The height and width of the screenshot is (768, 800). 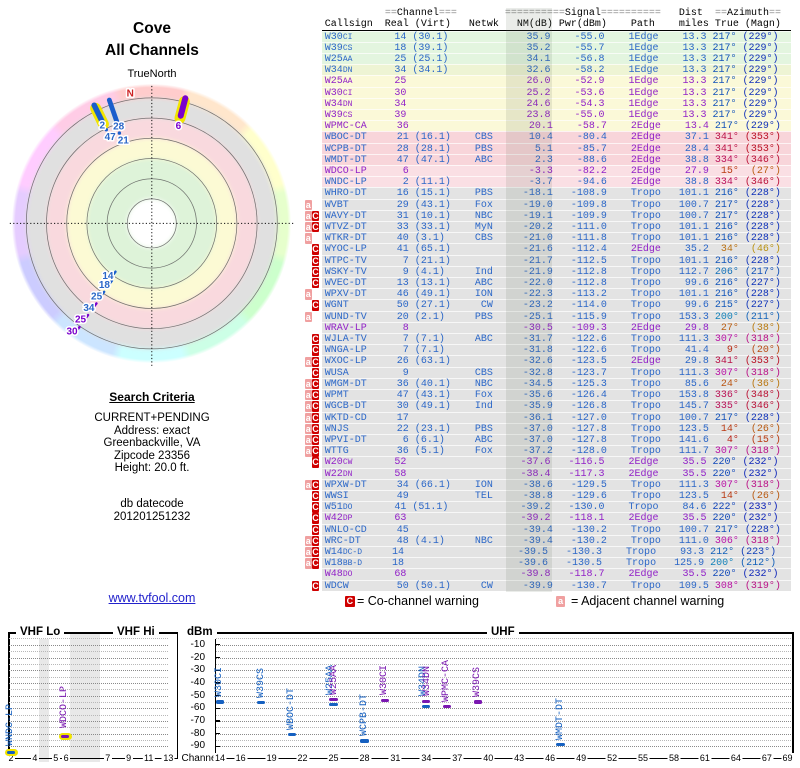 What do you see at coordinates (89, 308) in the screenshot?
I see `svg-text: 34` at bounding box center [89, 308].